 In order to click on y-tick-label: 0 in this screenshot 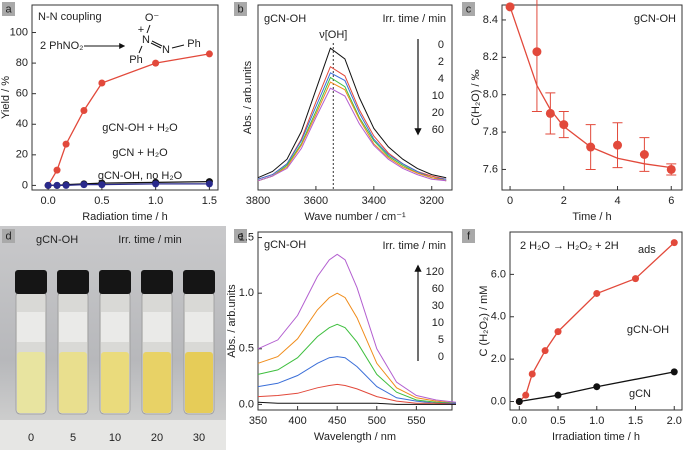, I will do `click(25, 185)`.